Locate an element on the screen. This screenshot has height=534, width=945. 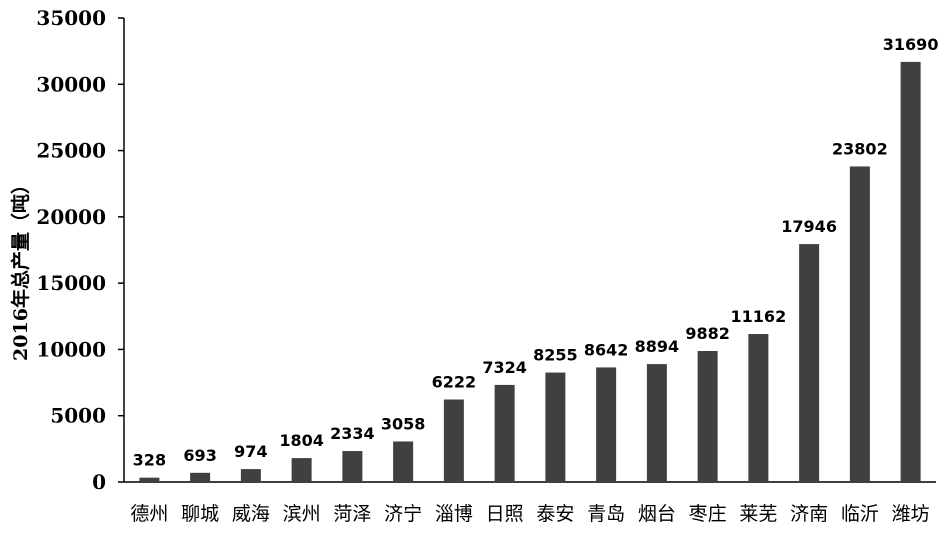
data-label: 6222 is located at coordinates (454, 382).